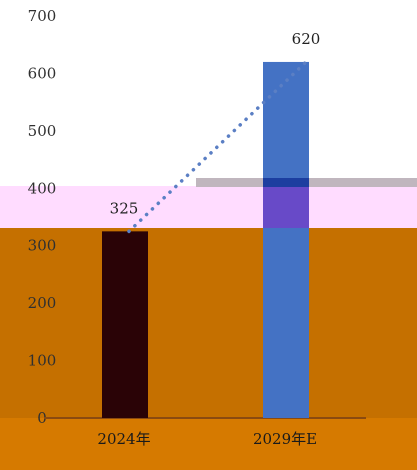 The width and height of the screenshot is (417, 470). Describe the element at coordinates (42, 16) in the screenshot. I see `y-tick-label: 700` at that location.